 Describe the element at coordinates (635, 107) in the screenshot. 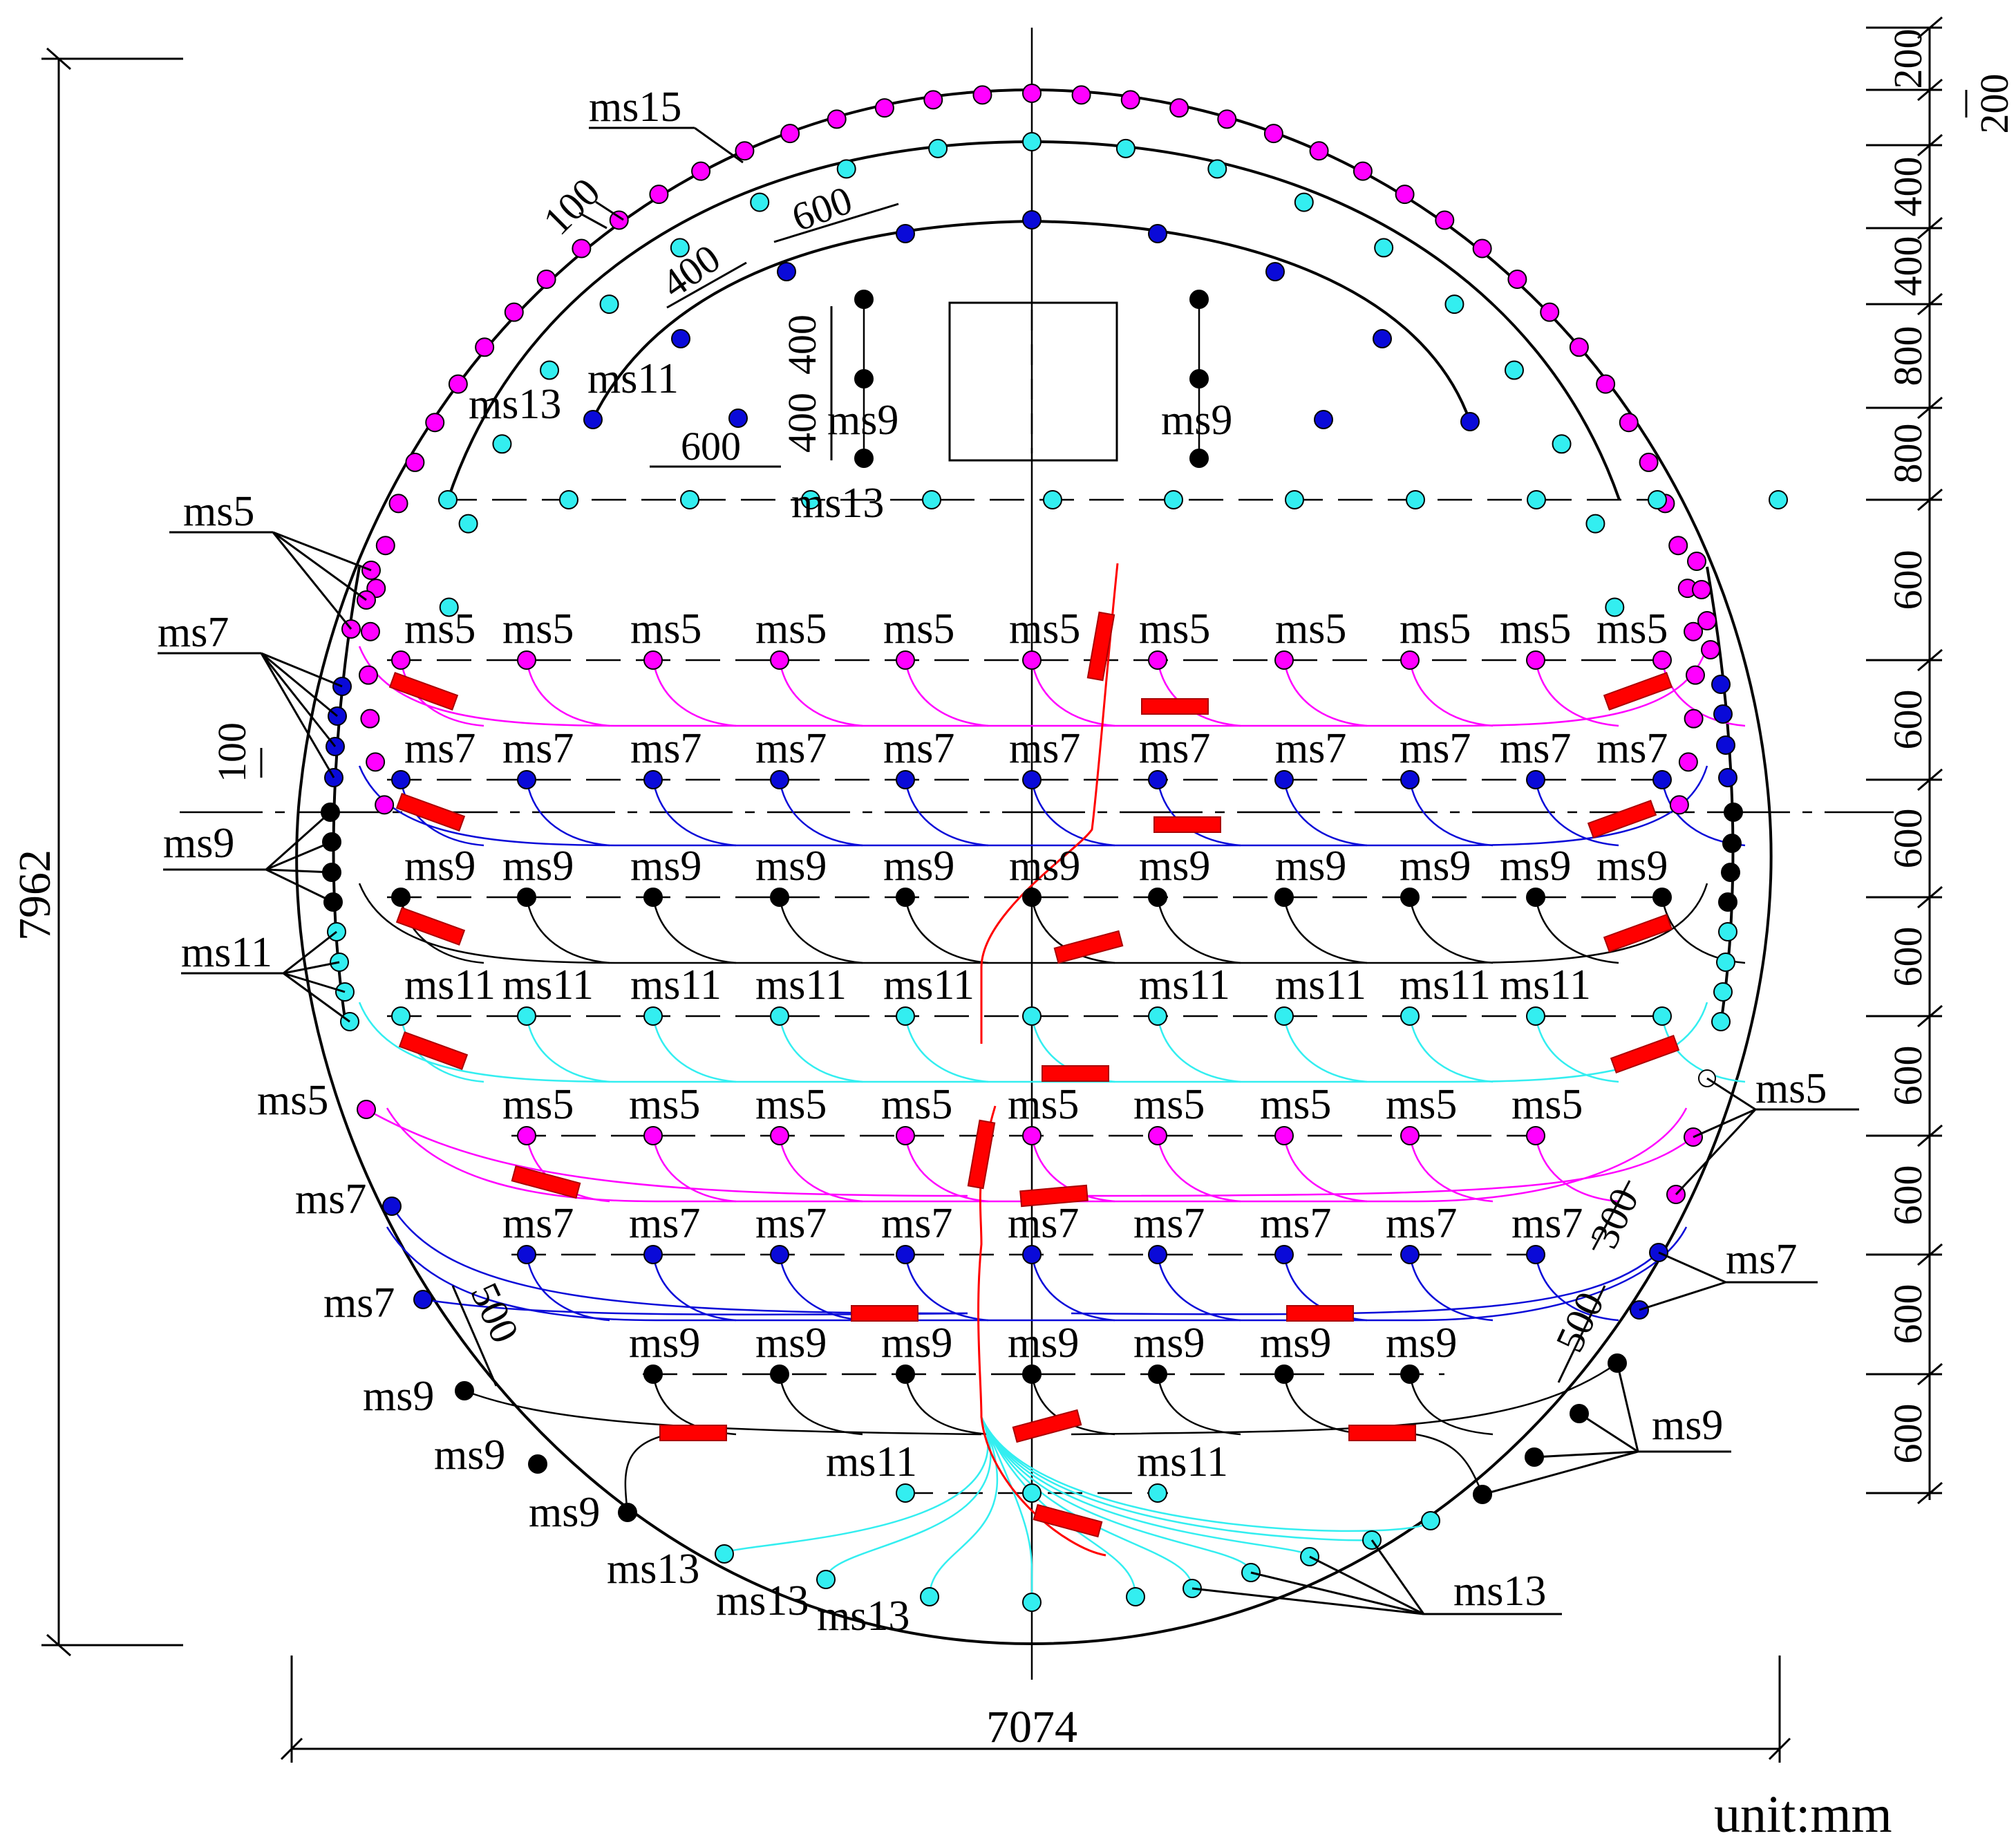

I see `callout-ms15: ms15` at that location.